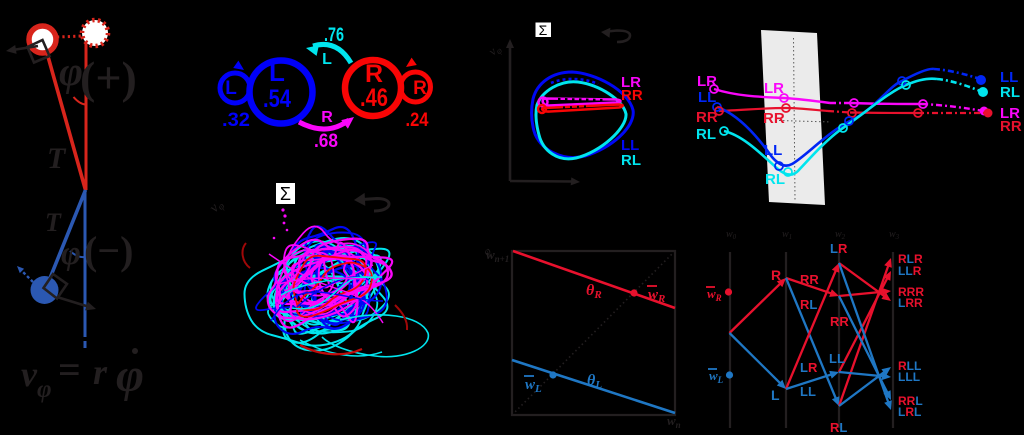 Image resolution: width=1024 pixels, height=435 pixels. Describe the element at coordinates (911, 292) in the screenshot. I see `svg-text: RRR` at that location.